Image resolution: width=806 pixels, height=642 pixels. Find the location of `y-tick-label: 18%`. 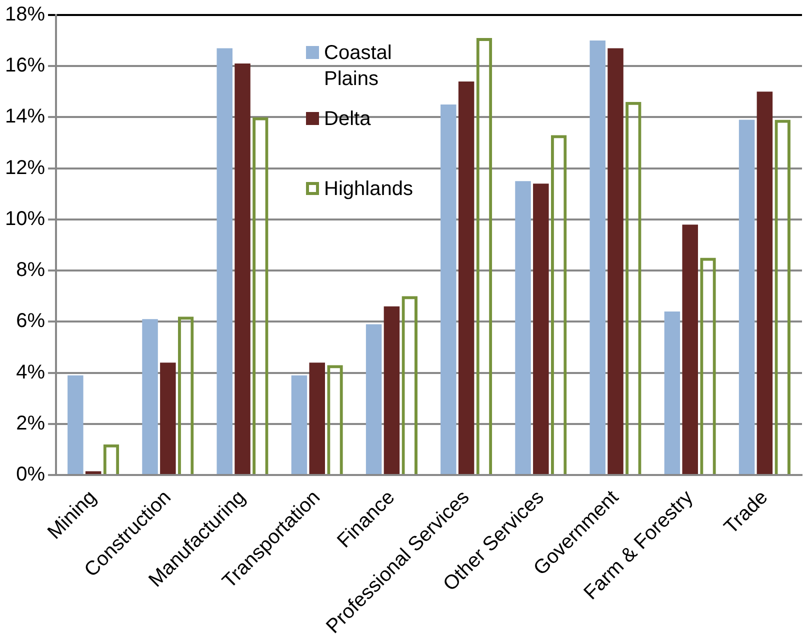

y-tick-label: 18% is located at coordinates (25, 15).